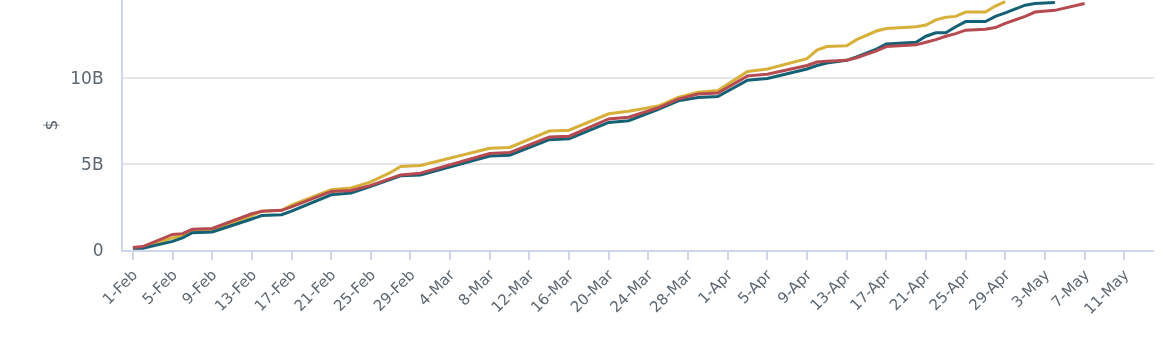 This screenshot has width=1170, height=350. I want to click on y-tick-label: 10B, so click(87, 77).